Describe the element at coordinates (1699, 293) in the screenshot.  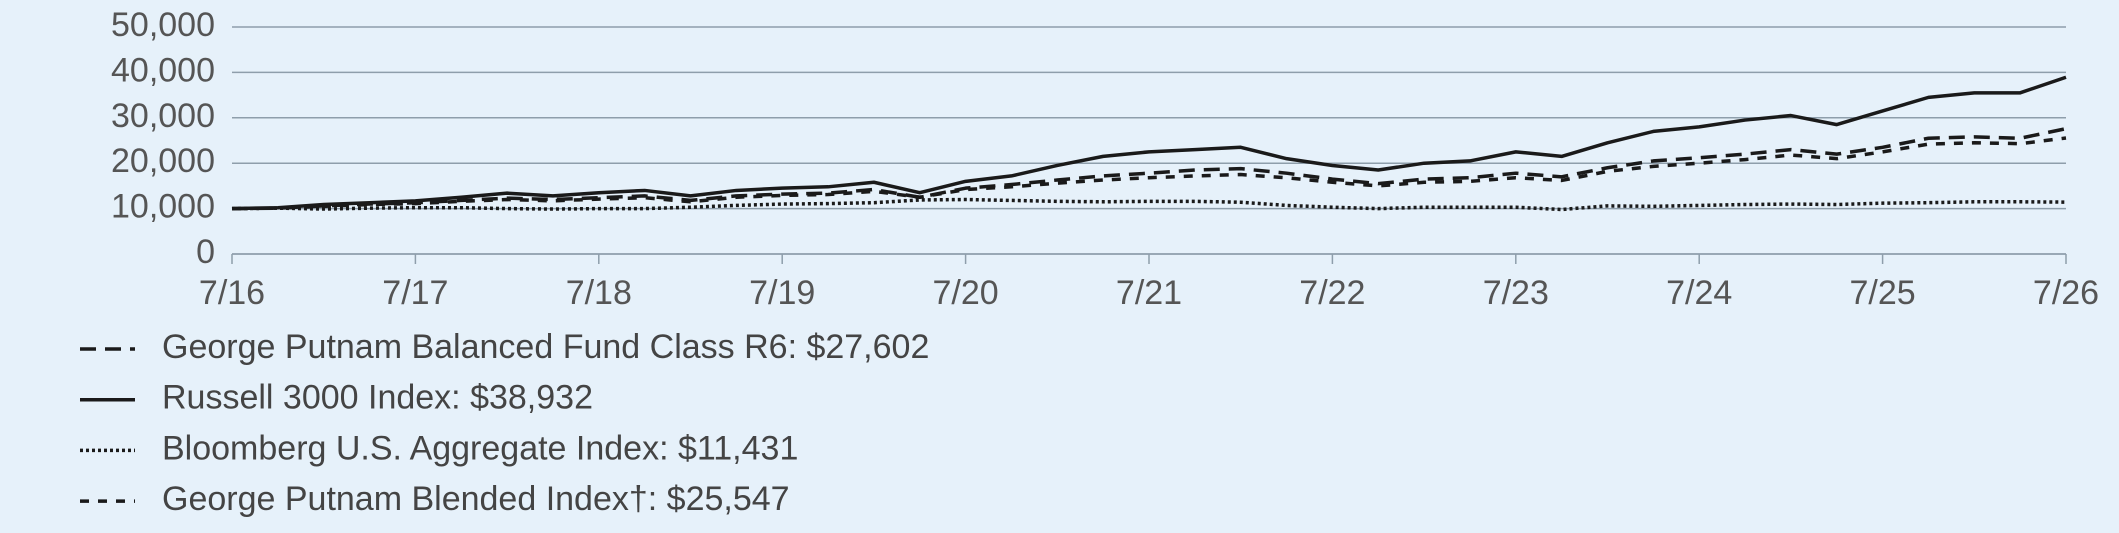
I see `x-tick-label: 7/24` at that location.